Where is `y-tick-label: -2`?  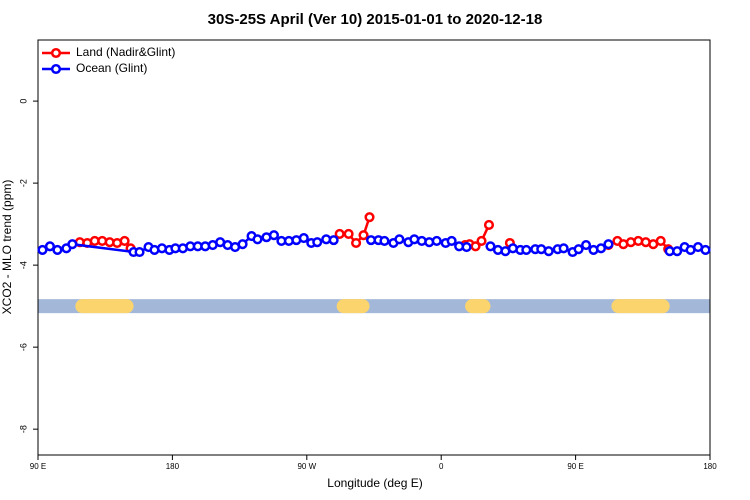
y-tick-label: -2 is located at coordinates (23, 183).